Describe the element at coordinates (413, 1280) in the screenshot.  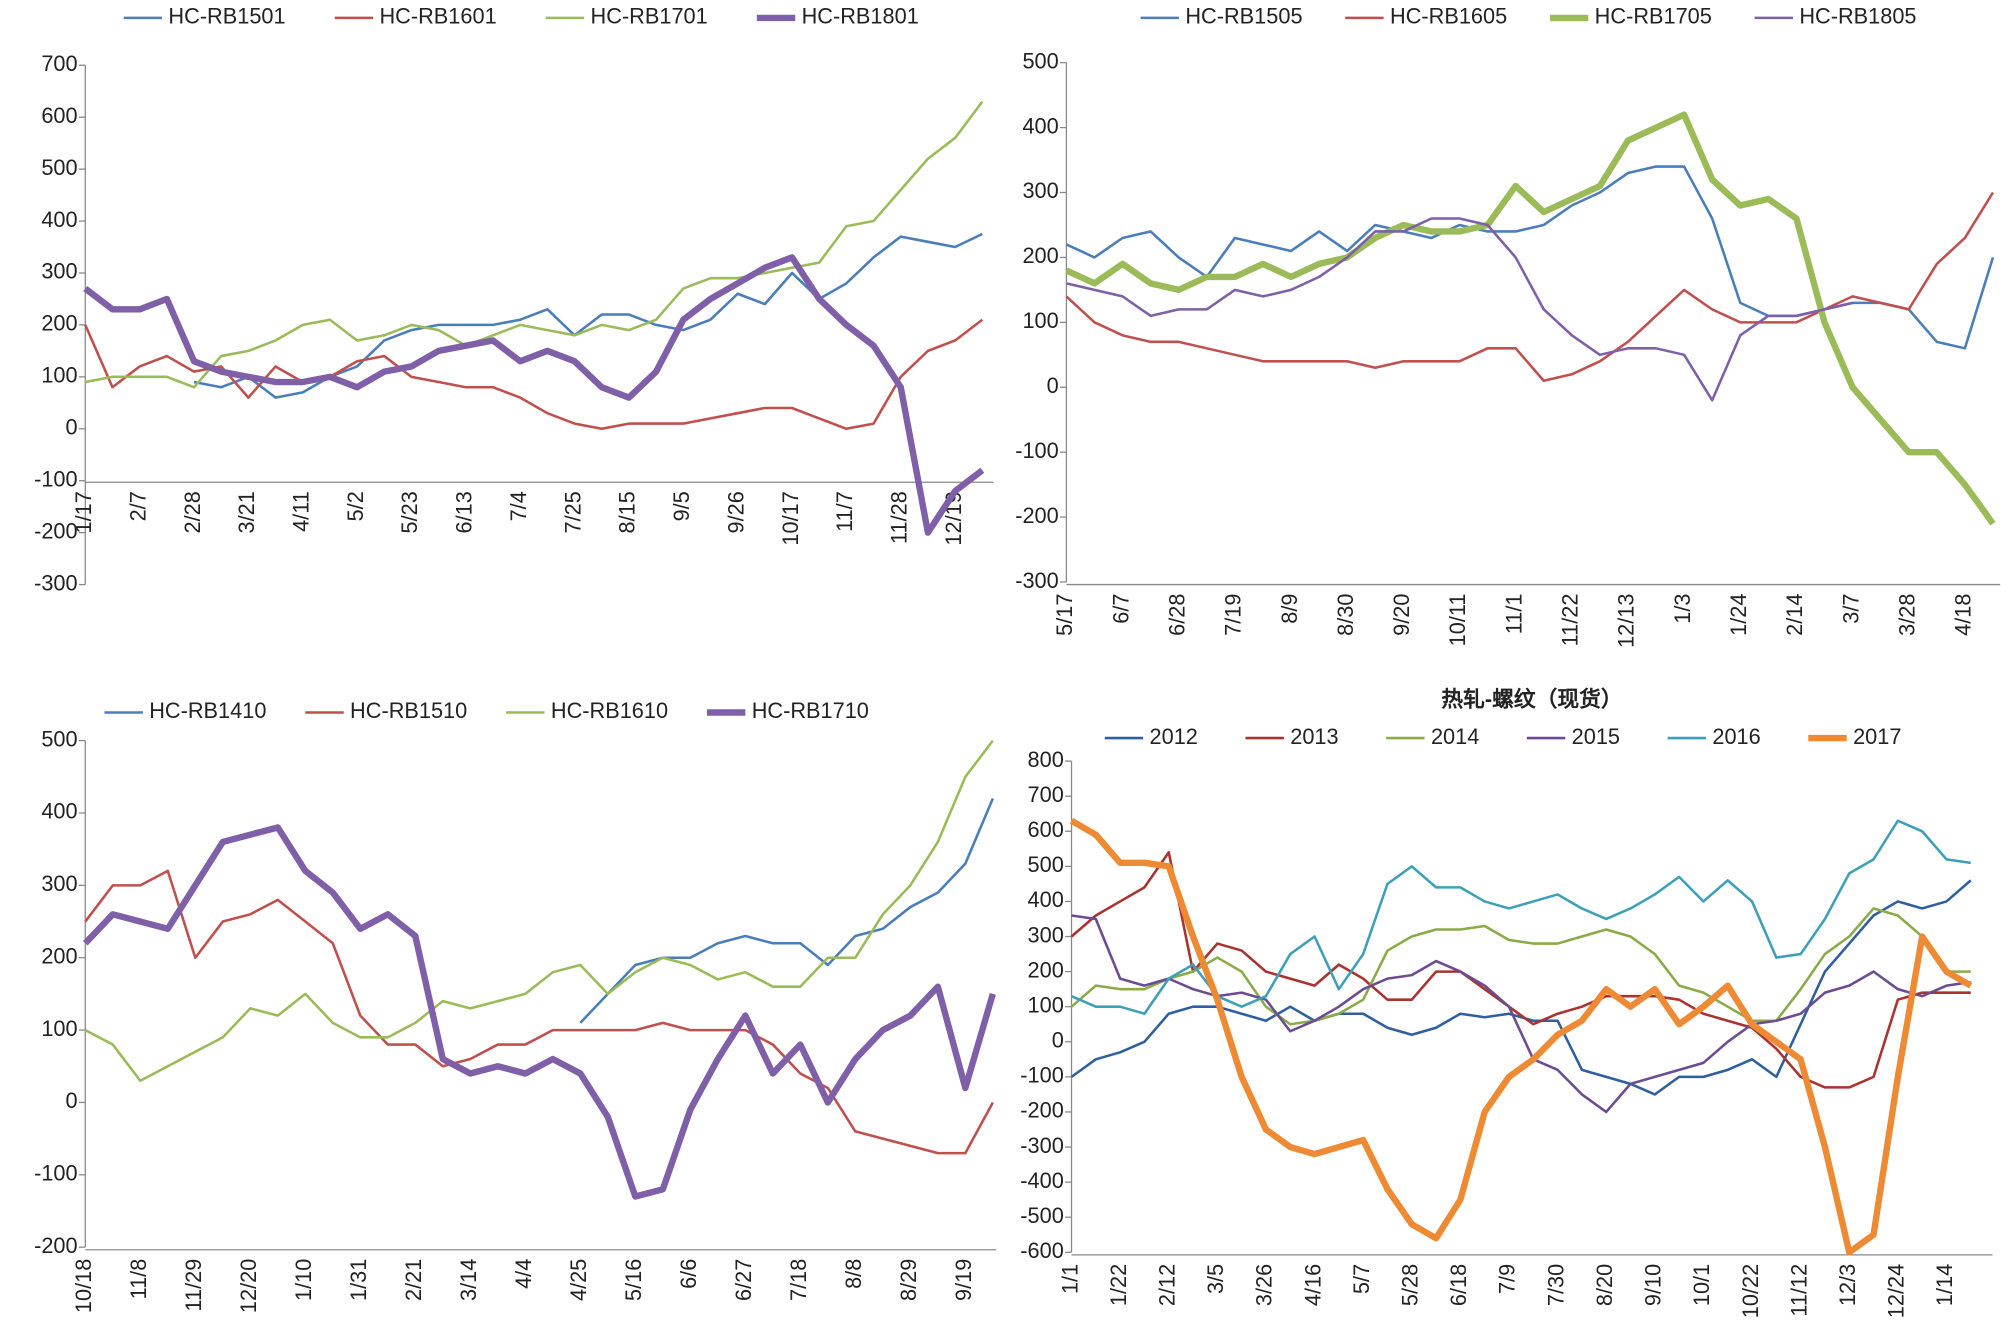
I see `x-tick-label: 2/21` at that location.